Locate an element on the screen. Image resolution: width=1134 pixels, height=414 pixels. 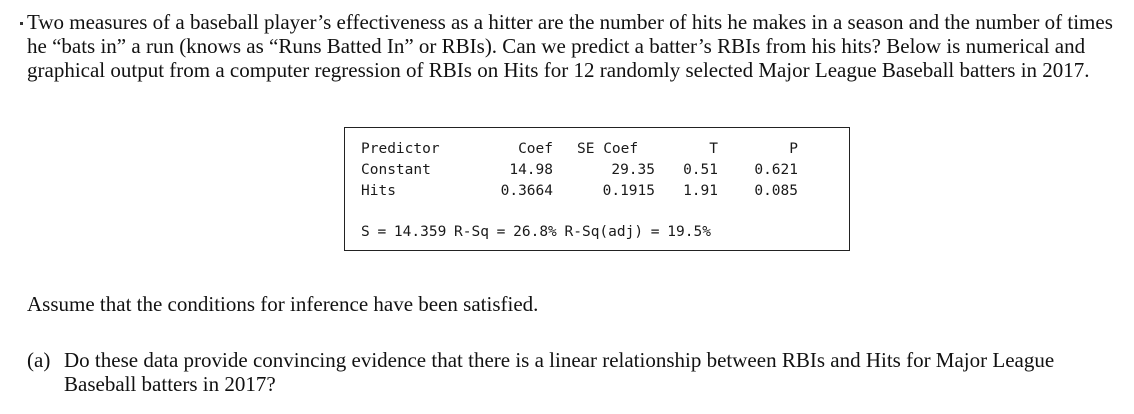
row-constant-t: 0.51 is located at coordinates (700, 170).